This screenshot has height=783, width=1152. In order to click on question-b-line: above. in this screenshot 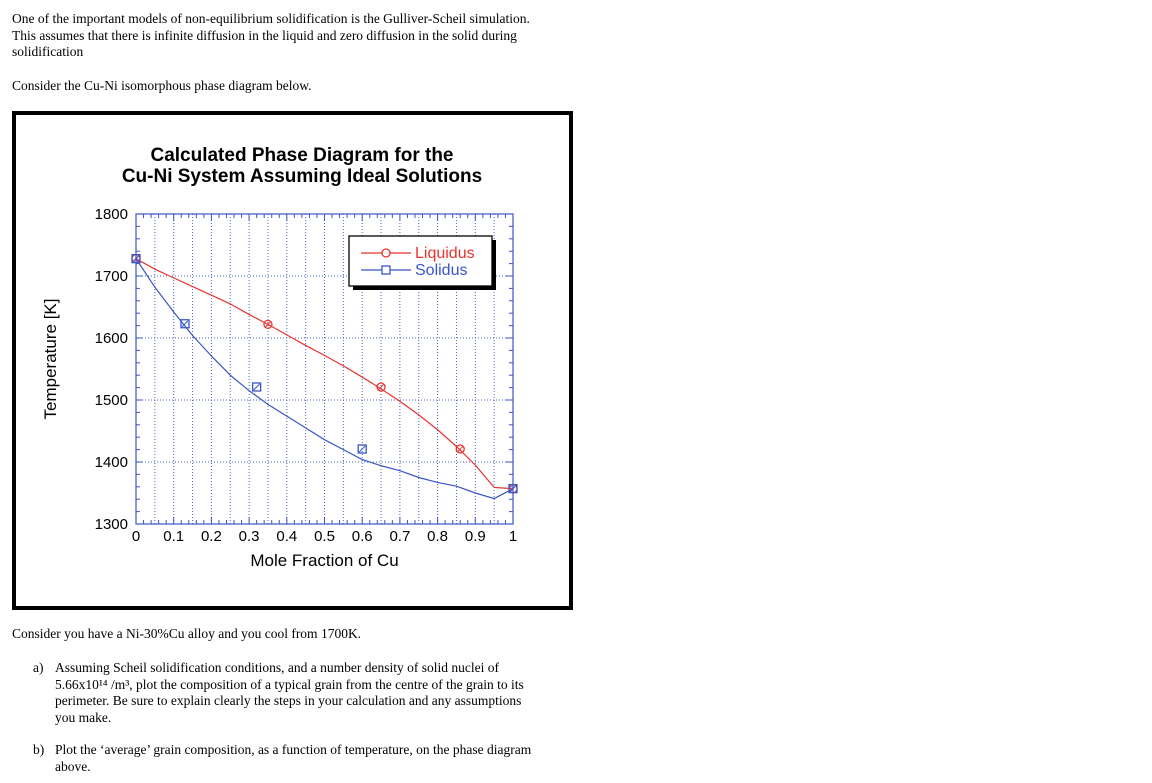, I will do `click(73, 766)`.